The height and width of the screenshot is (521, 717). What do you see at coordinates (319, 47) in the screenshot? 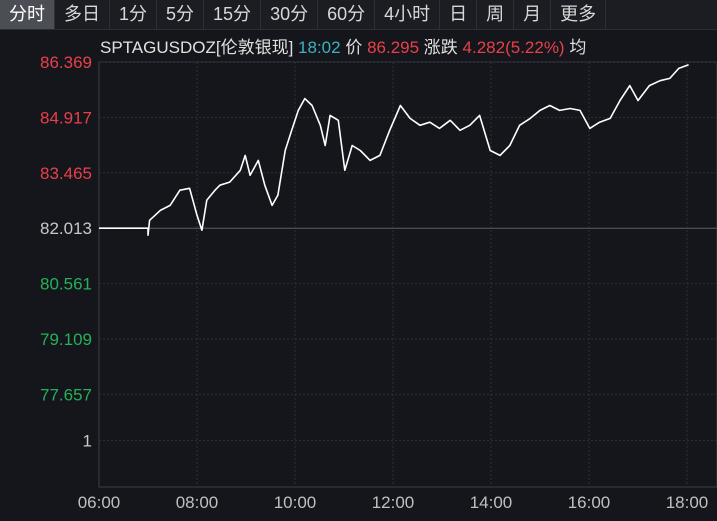
I see `quote-time: 18:02` at bounding box center [319, 47].